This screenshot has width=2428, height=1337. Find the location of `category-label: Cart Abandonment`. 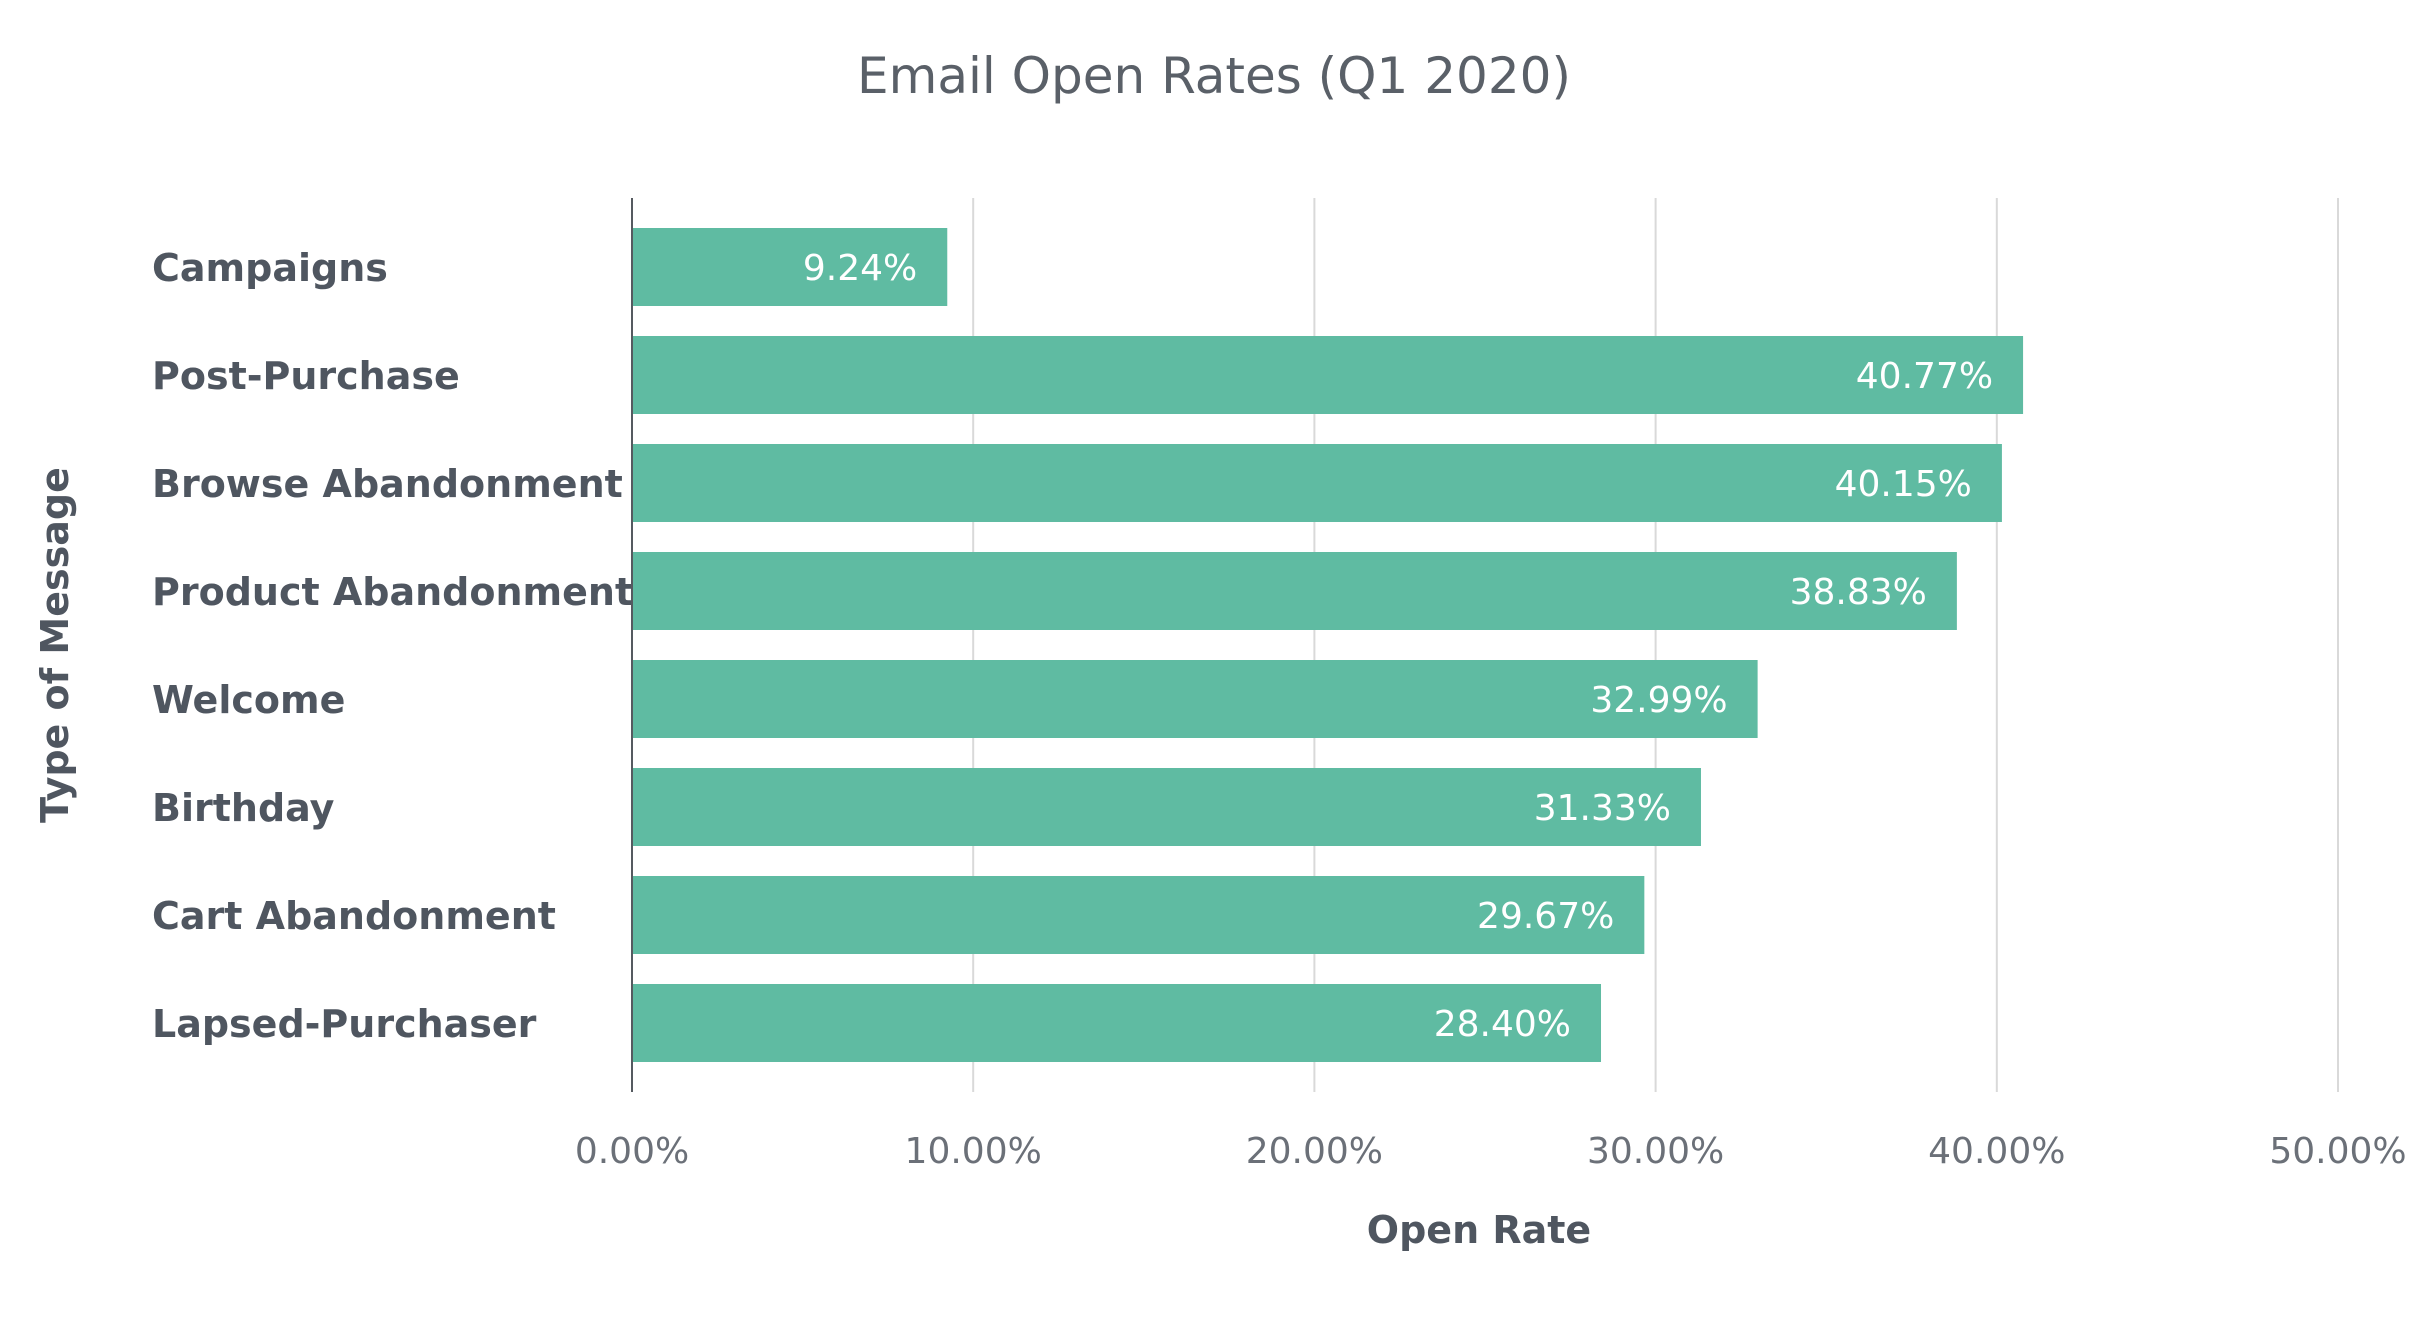

category-label: Cart Abandonment is located at coordinates (354, 916).